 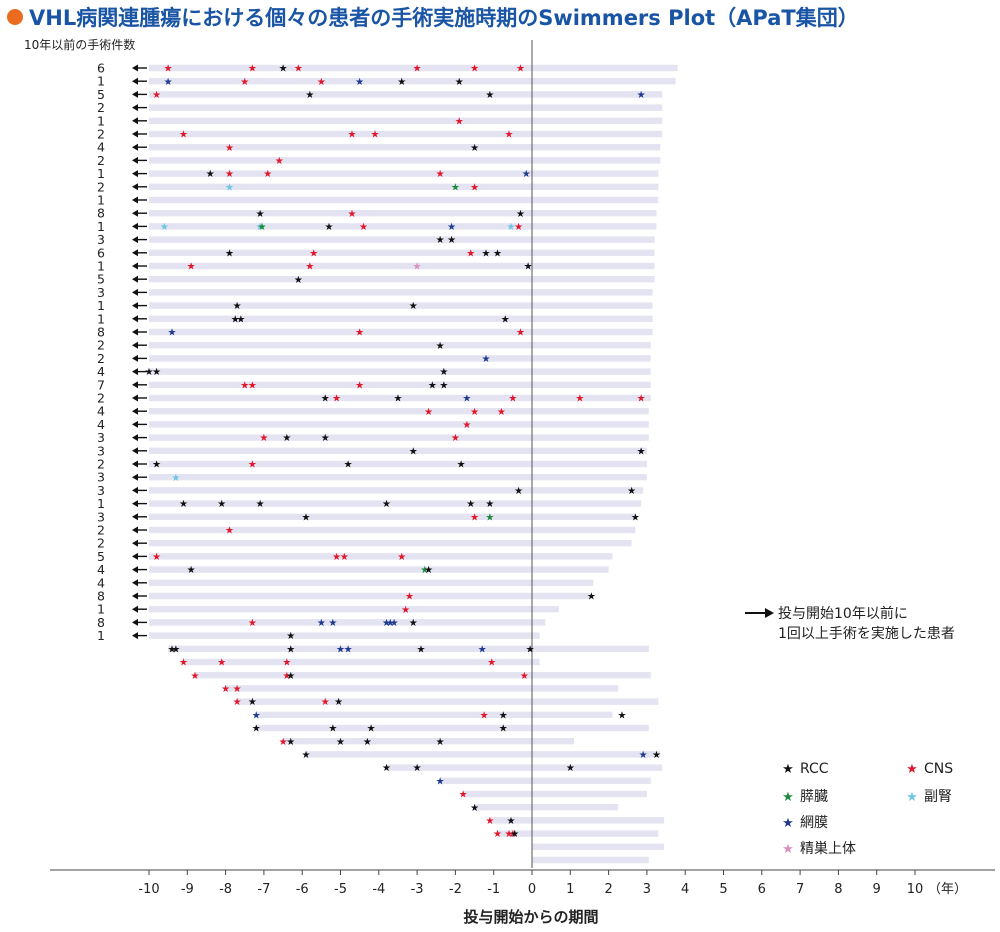 What do you see at coordinates (685, 889) in the screenshot?
I see `x-tick-label: 4` at bounding box center [685, 889].